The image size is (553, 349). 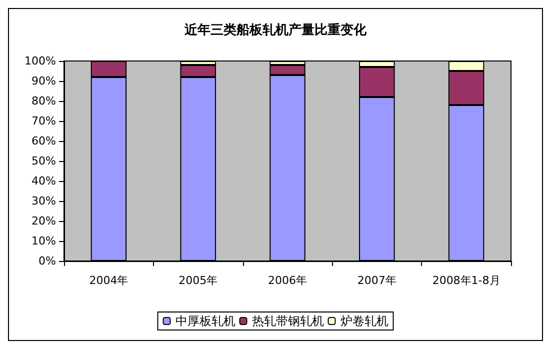 What do you see at coordinates (288, 321) in the screenshot?
I see `legend-label: 热轧带钢轧机` at bounding box center [288, 321].